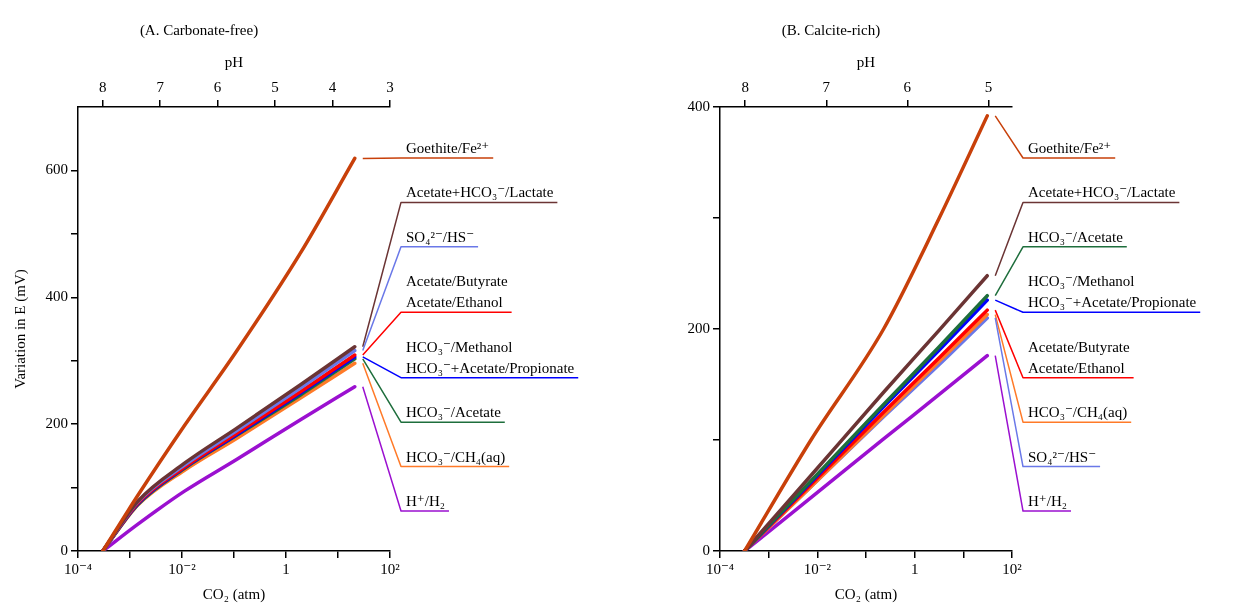 The height and width of the screenshot is (616, 1260). What do you see at coordinates (332, 86) in the screenshot?
I see `x2-tick-label: 4` at bounding box center [332, 86].